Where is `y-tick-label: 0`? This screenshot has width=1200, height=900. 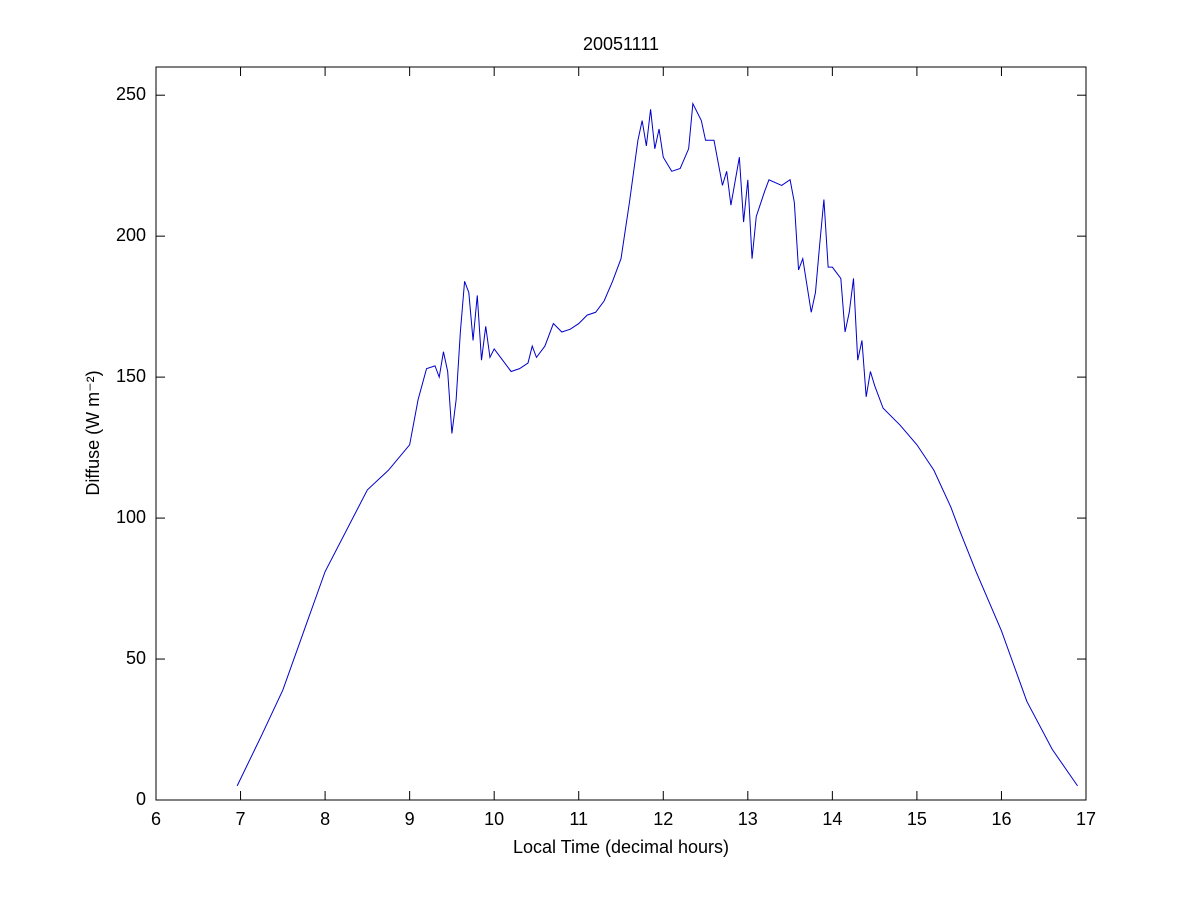 y-tick-label: 0 is located at coordinates (141, 799).